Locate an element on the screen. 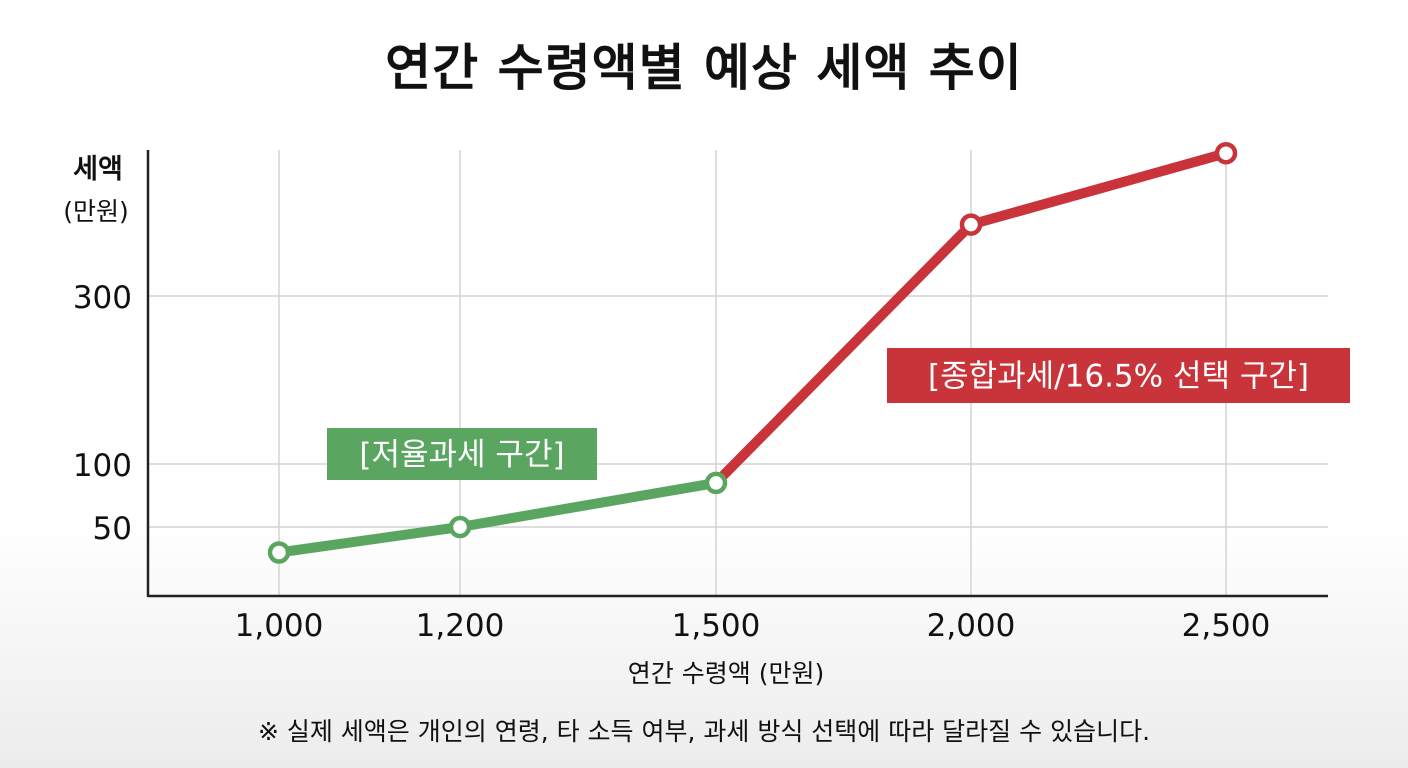  y-axis-title-line2: (만원) is located at coordinates (96, 211).